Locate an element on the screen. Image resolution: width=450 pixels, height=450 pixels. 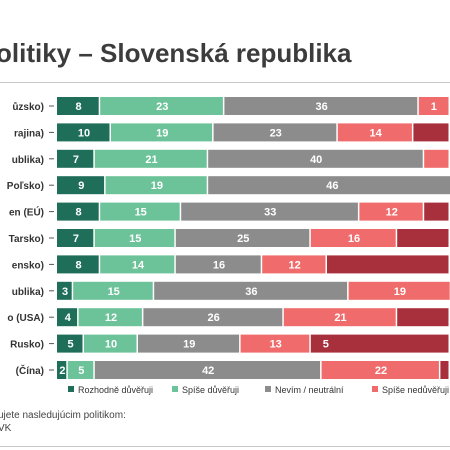
data-label: 40 is located at coordinates (316, 160).